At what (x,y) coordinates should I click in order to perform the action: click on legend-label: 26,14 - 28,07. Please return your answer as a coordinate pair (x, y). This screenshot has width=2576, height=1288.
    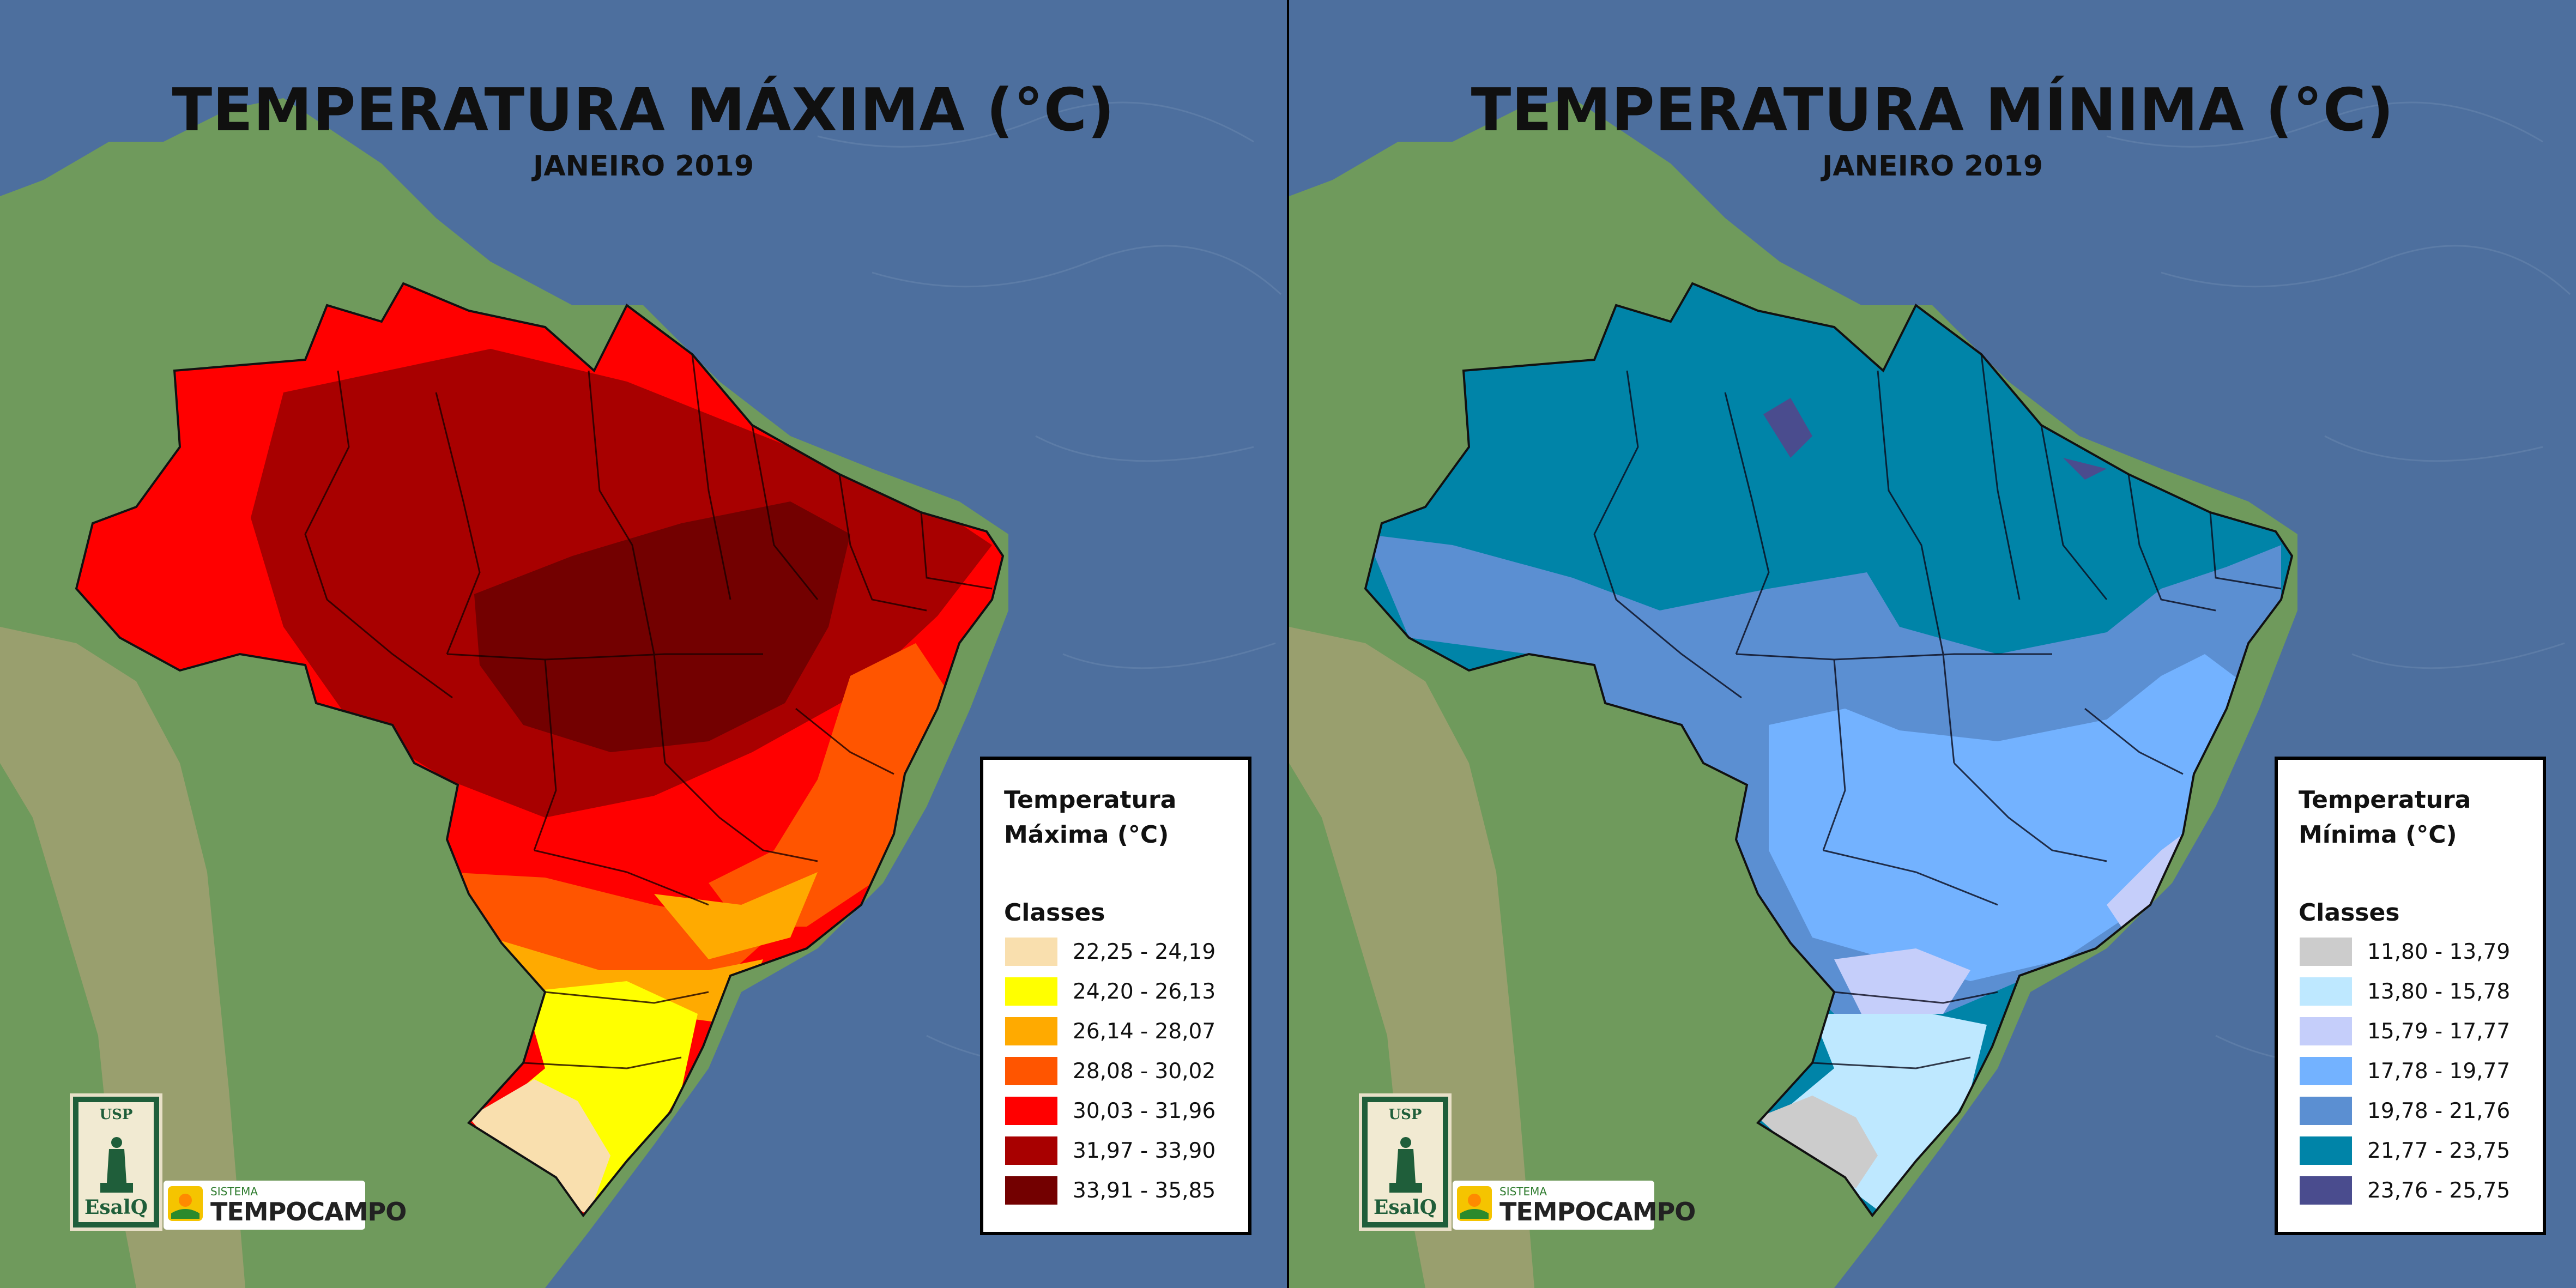
    Looking at the image, I should click on (1144, 1031).